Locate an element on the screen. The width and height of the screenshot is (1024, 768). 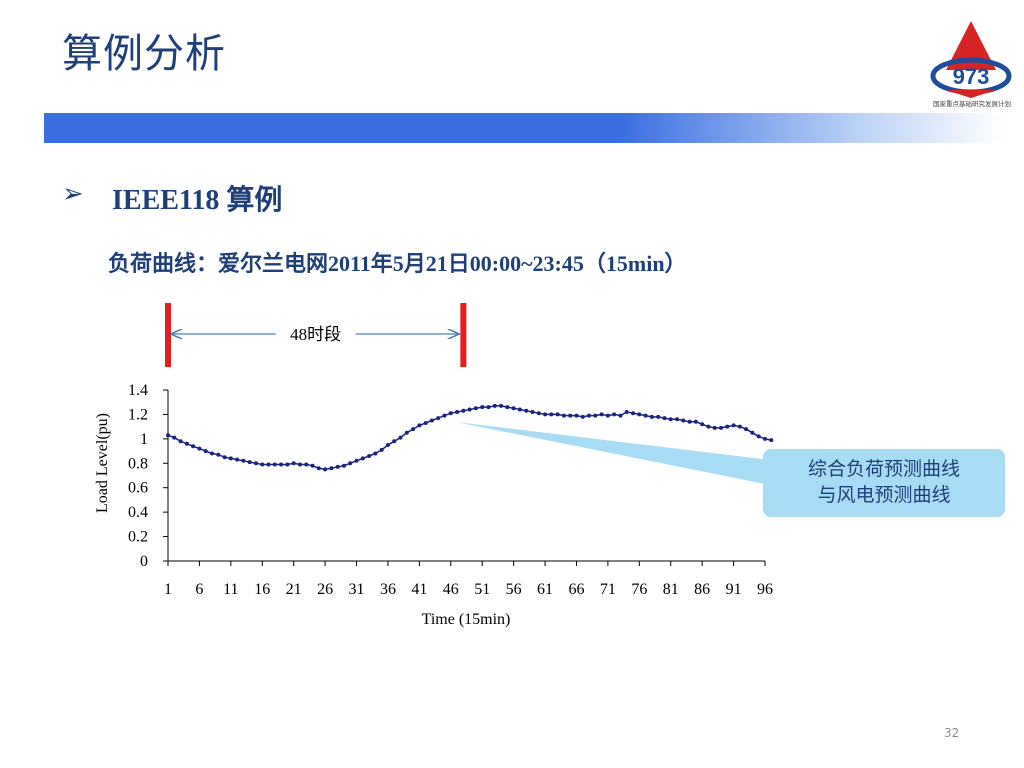
callout-pointer is located at coordinates (613, 453).